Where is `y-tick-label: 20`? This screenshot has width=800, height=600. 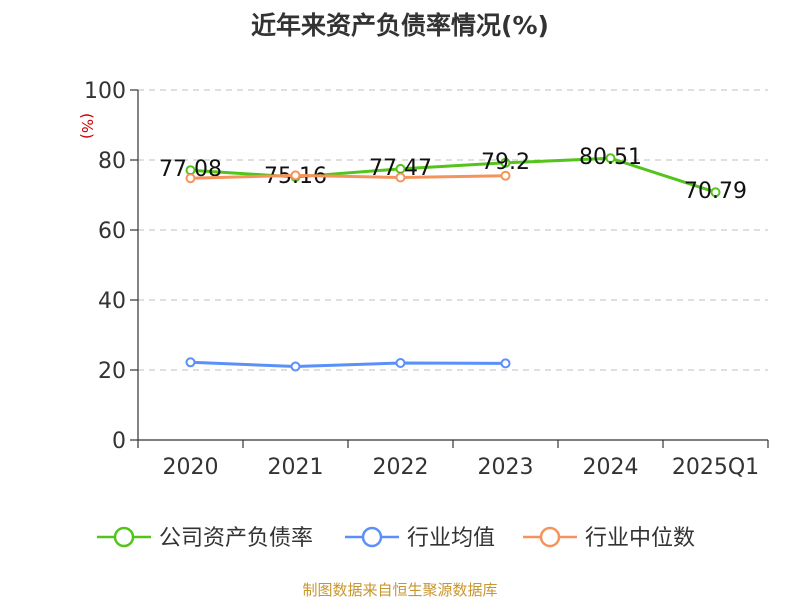 y-tick-label: 20 is located at coordinates (112, 371).